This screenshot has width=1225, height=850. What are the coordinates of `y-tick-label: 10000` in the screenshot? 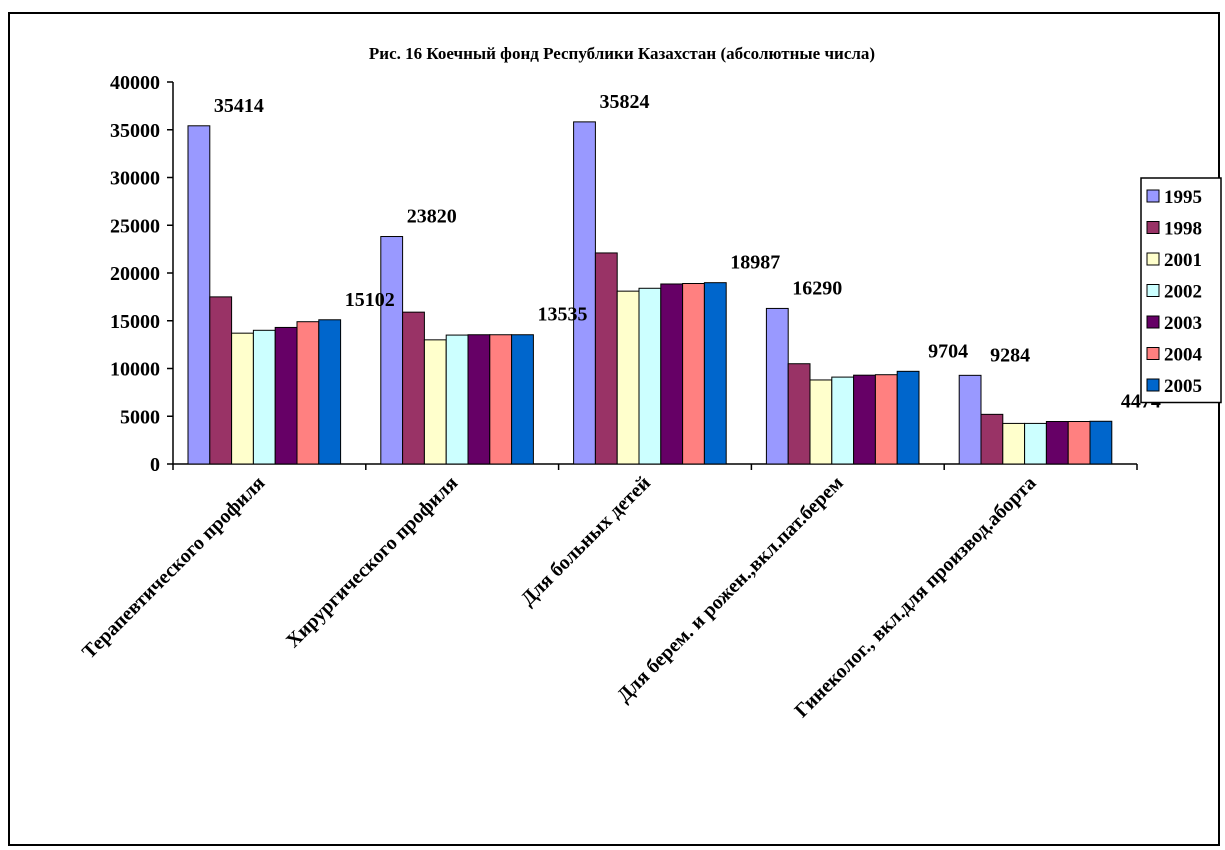 It's located at (135, 370).